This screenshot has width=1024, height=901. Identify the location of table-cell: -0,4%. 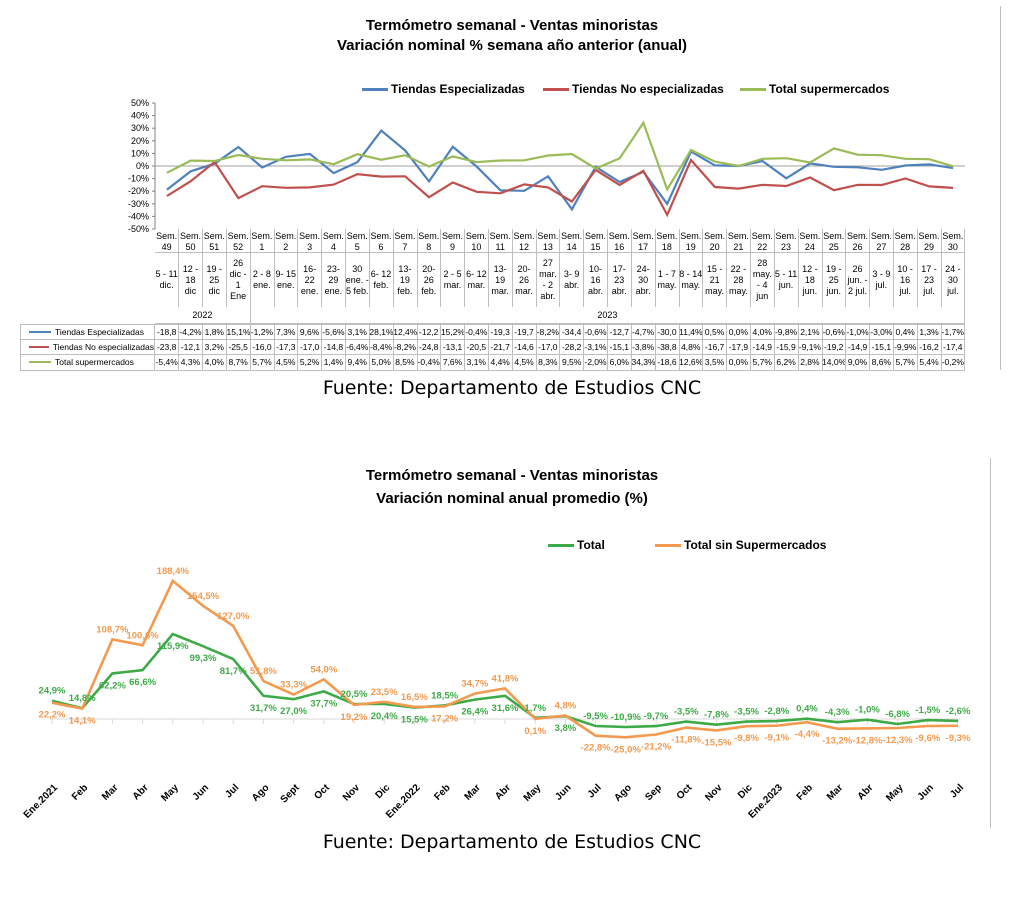
(429, 363).